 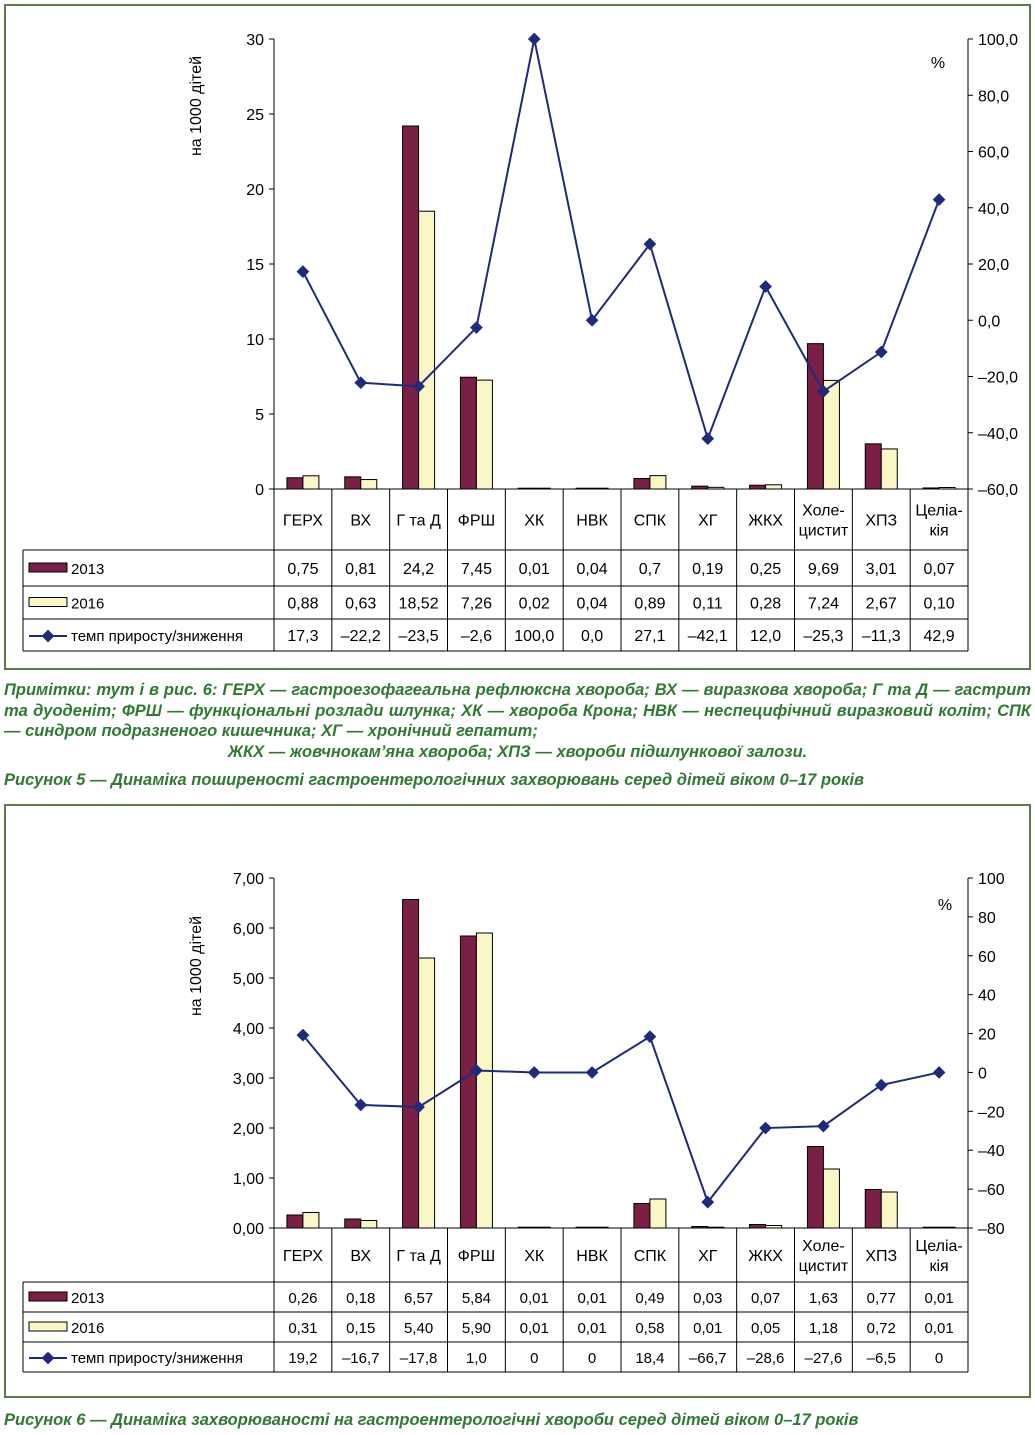 What do you see at coordinates (419, 1358) in the screenshot?
I see `data-label: –17,8` at bounding box center [419, 1358].